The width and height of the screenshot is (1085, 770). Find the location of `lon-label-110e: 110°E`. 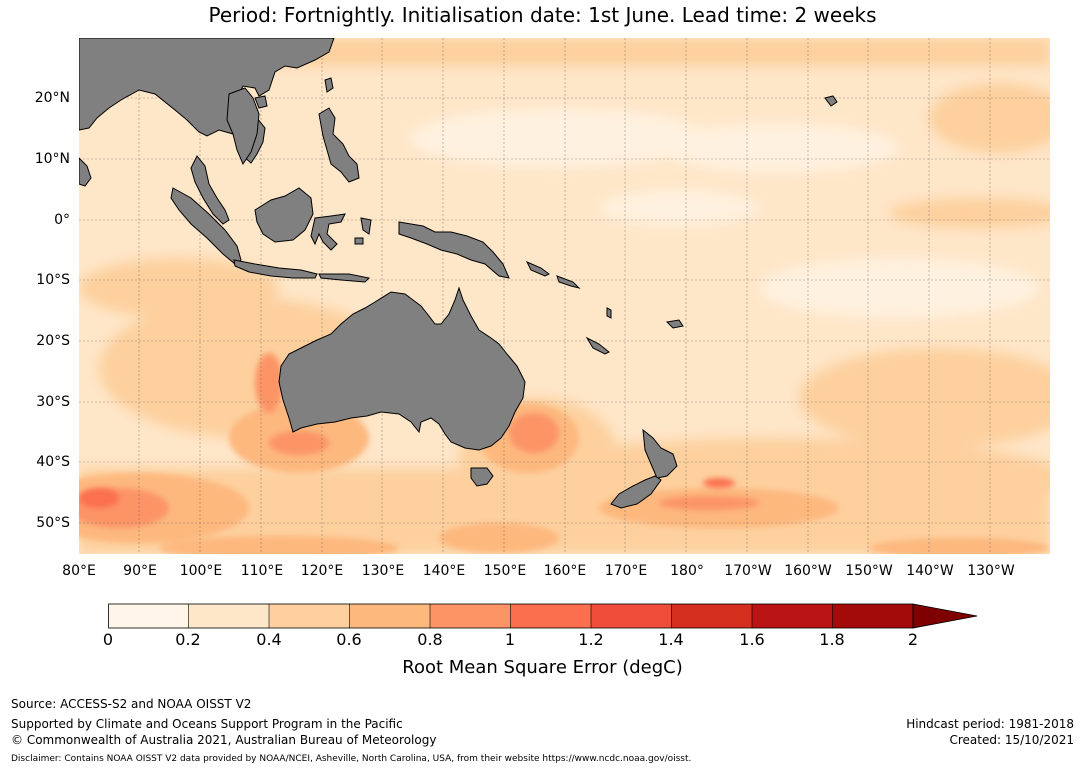

lon-label-110e: 110°E is located at coordinates (262, 571).